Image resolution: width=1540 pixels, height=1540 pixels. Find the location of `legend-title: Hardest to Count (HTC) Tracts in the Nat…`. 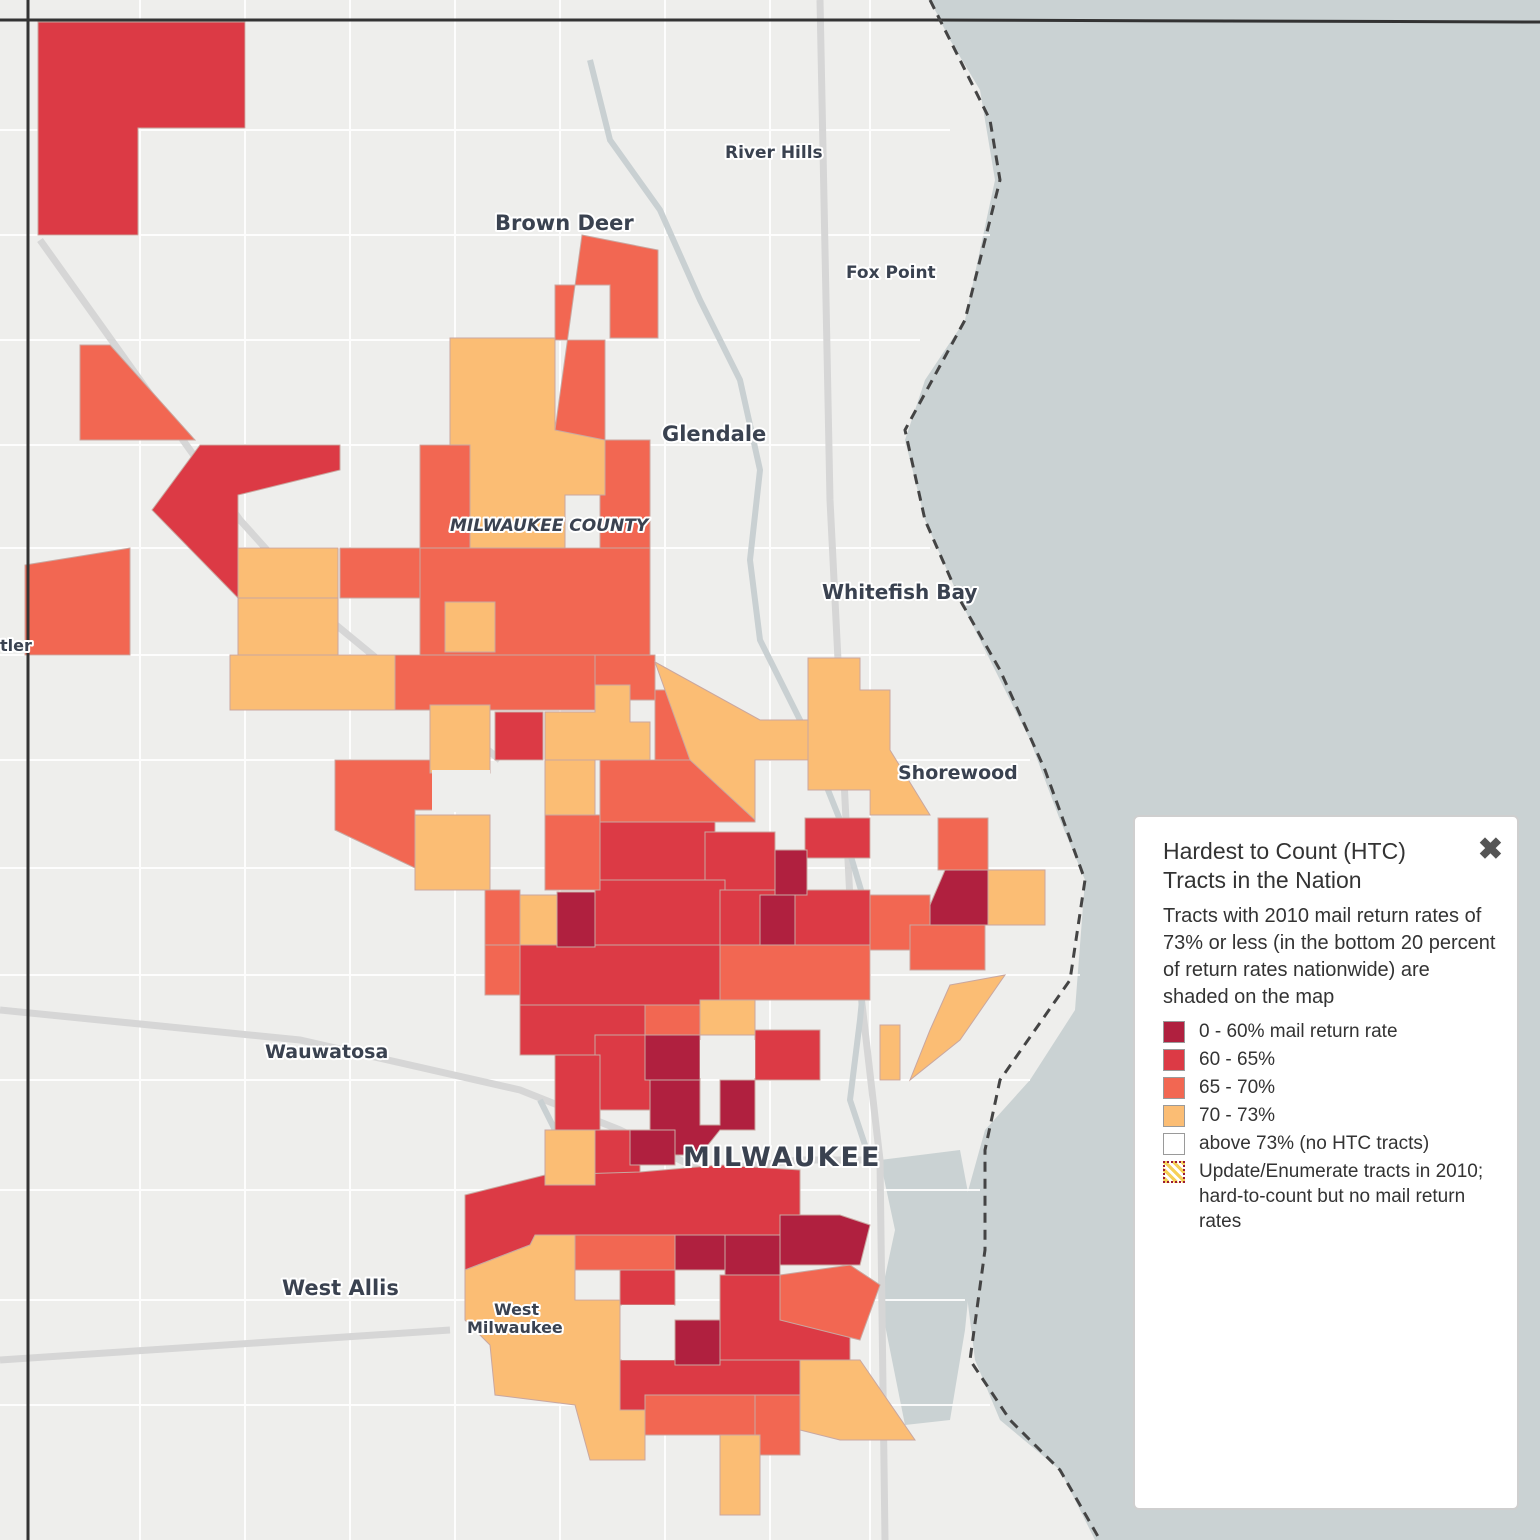

legend-title: Hardest to Count (HTC) Tracts in the Nat… is located at coordinates (1284, 865).